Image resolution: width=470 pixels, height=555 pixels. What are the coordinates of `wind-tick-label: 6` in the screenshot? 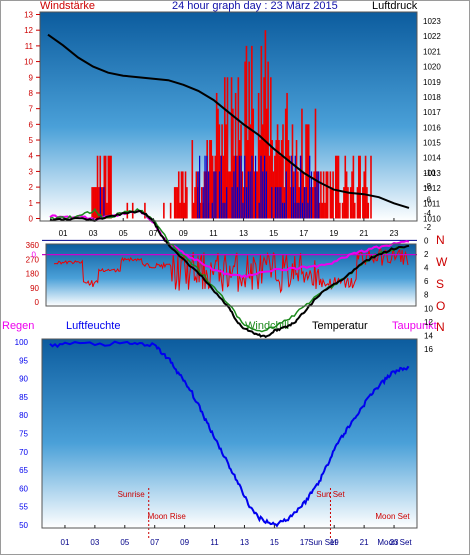 It's located at (31, 124).